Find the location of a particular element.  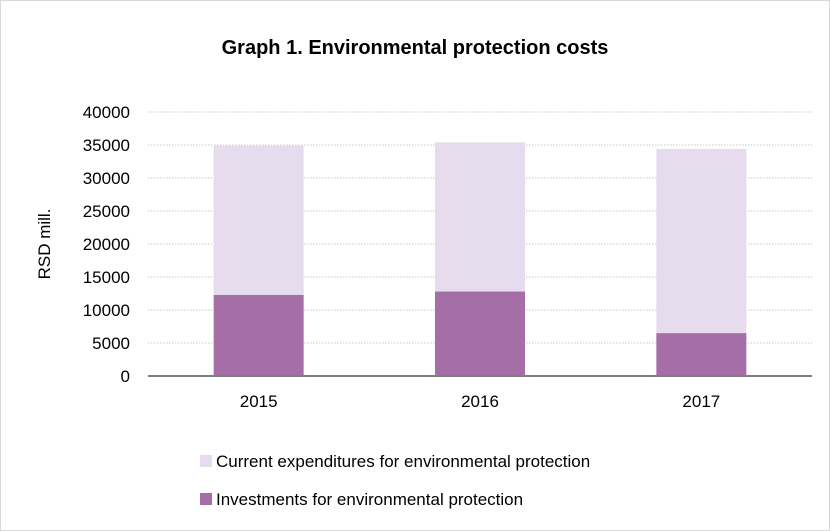

y-tick-label: 10000 is located at coordinates (106, 310).